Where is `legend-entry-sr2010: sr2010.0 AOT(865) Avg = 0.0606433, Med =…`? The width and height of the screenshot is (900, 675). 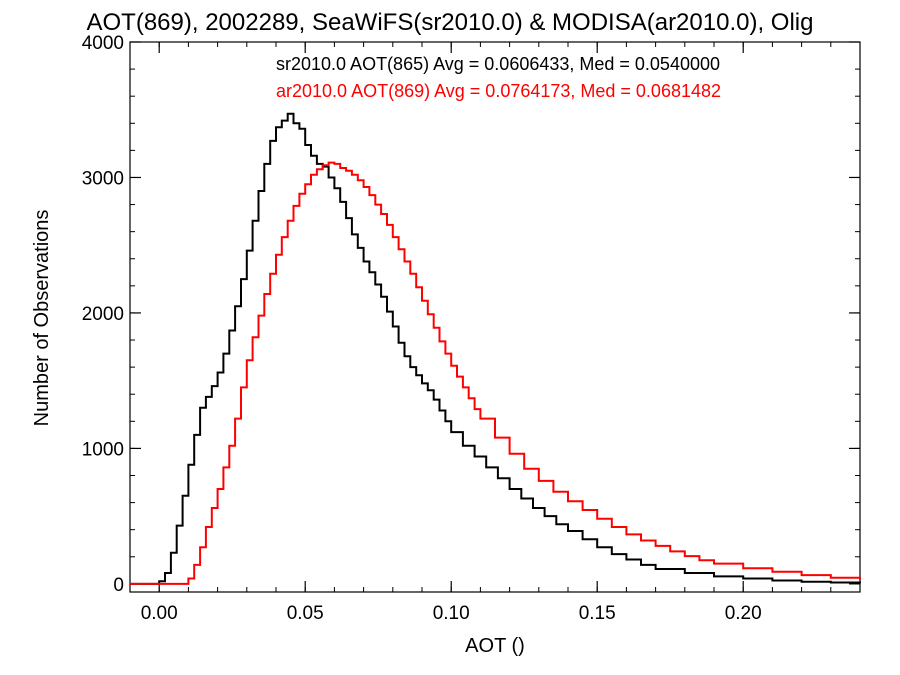 legend-entry-sr2010: sr2010.0 AOT(865) Avg = 0.0606433, Med =… is located at coordinates (498, 64).